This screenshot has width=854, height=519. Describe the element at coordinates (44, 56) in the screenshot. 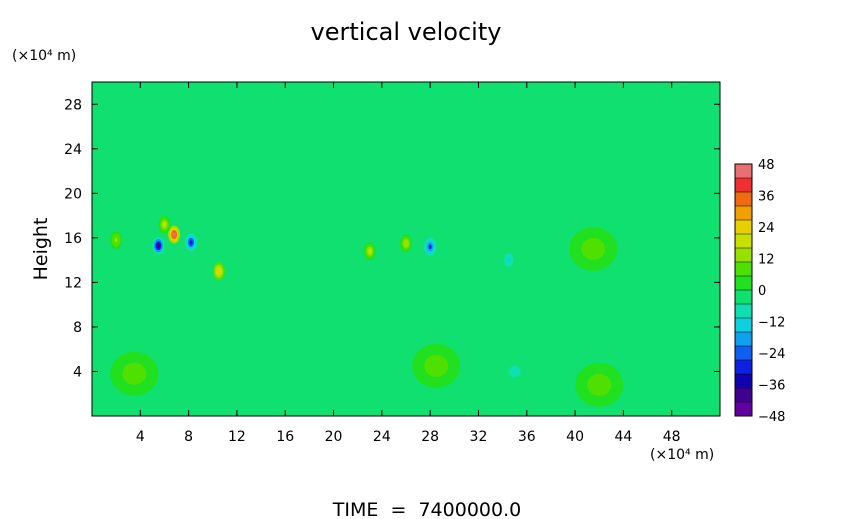

I see `y-unit-label: (×10⁴ m)` at that location.